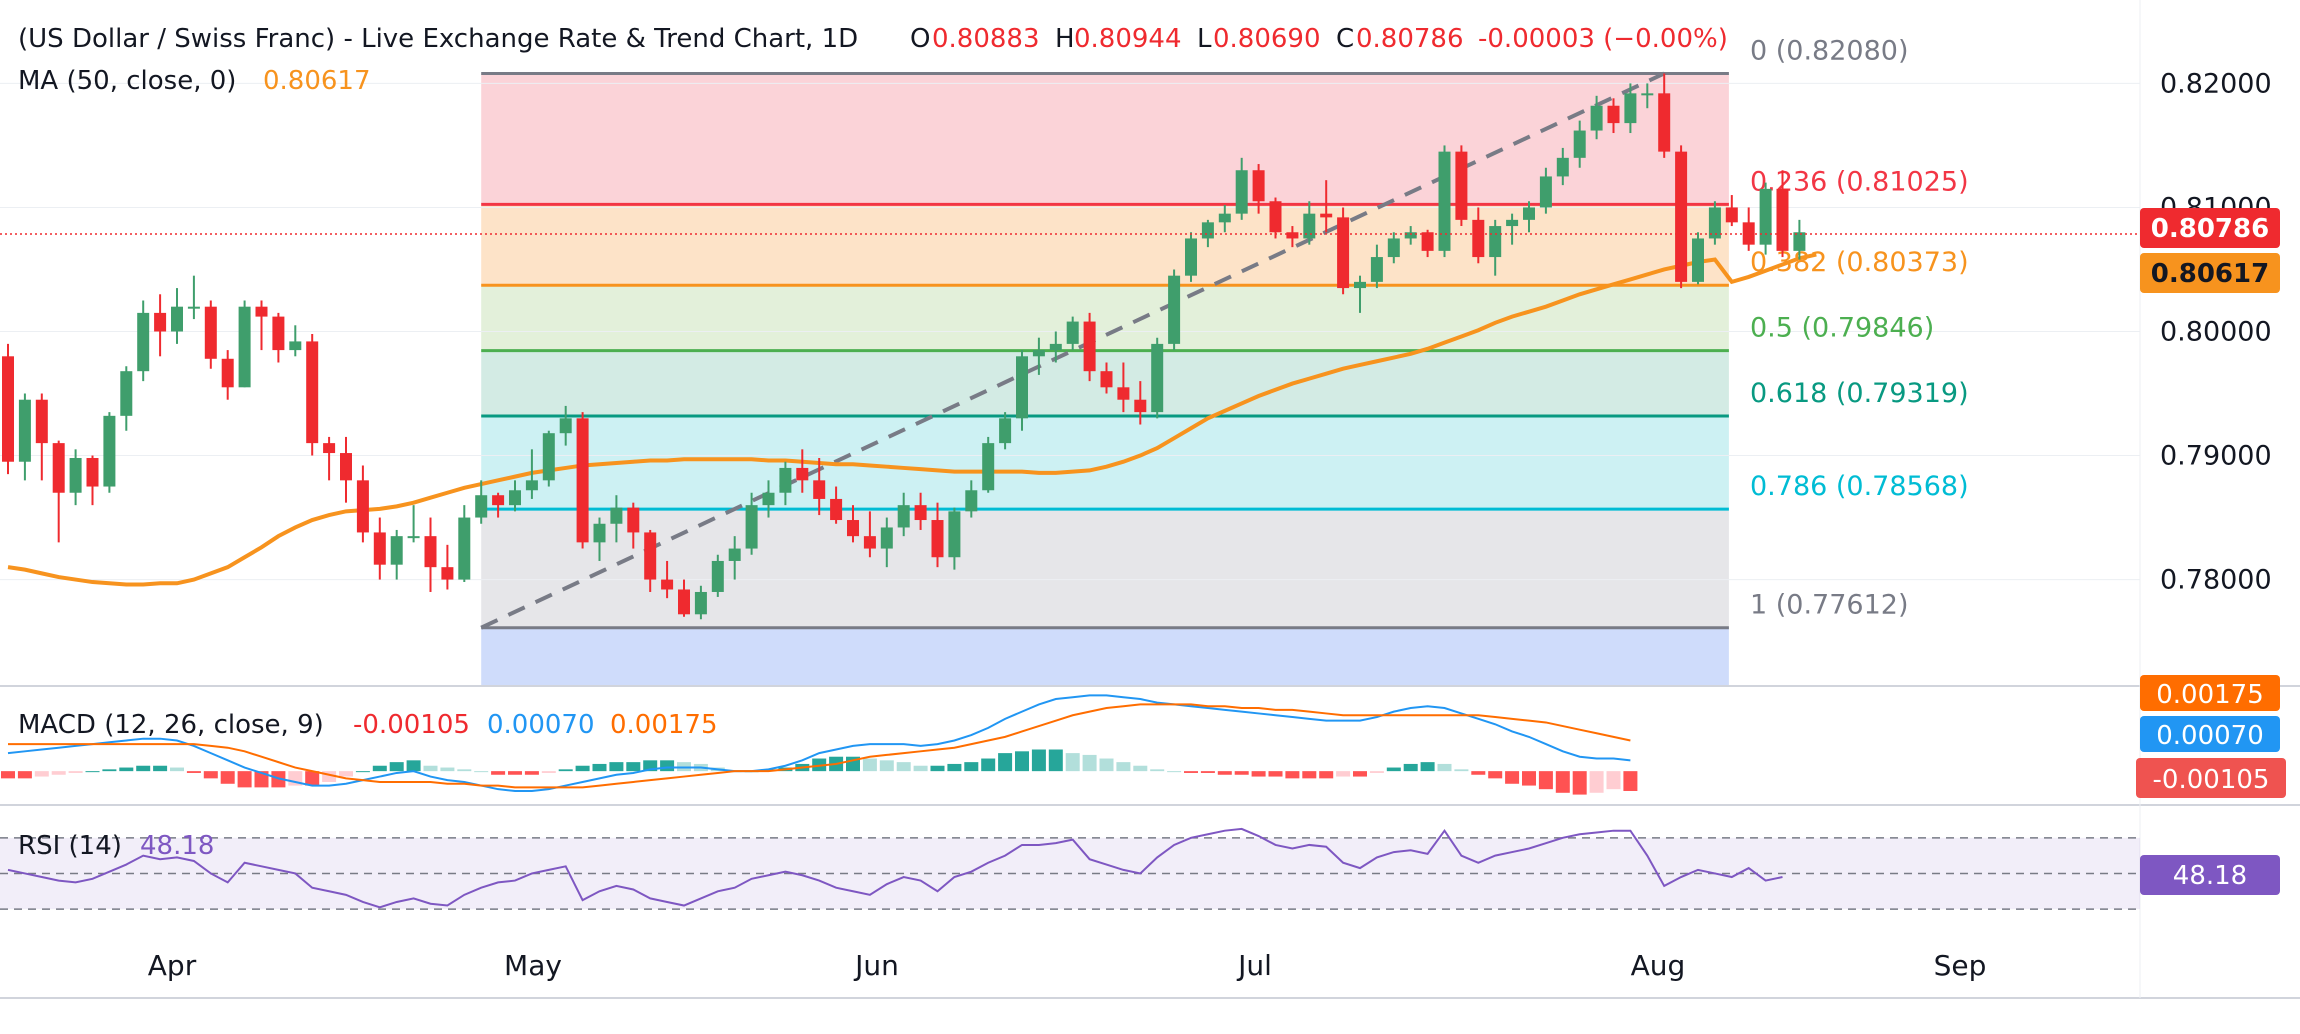 The image size is (2300, 1034). Describe the element at coordinates (1204, 39) in the screenshot. I see `ohlc-low-label: L` at that location.